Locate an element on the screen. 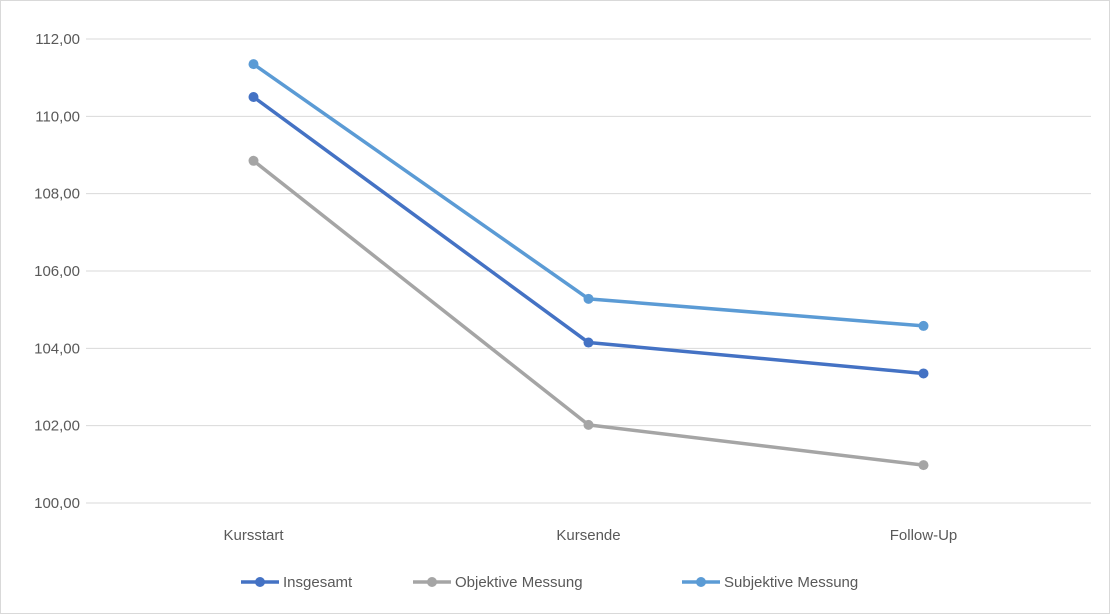 The image size is (1110, 615). legend-item: Subjektive Messung is located at coordinates (770, 582).